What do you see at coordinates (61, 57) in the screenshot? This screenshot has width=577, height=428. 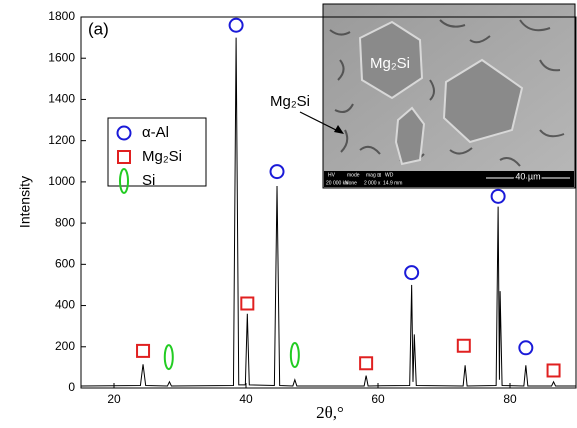 I see `y-tick-label: 1600` at bounding box center [61, 57].